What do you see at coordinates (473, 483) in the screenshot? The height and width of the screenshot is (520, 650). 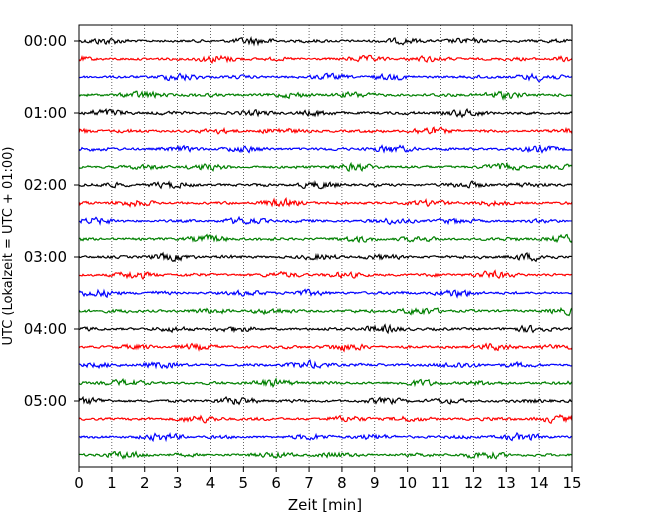 I see `x-tick-label-12: 12` at bounding box center [473, 483].